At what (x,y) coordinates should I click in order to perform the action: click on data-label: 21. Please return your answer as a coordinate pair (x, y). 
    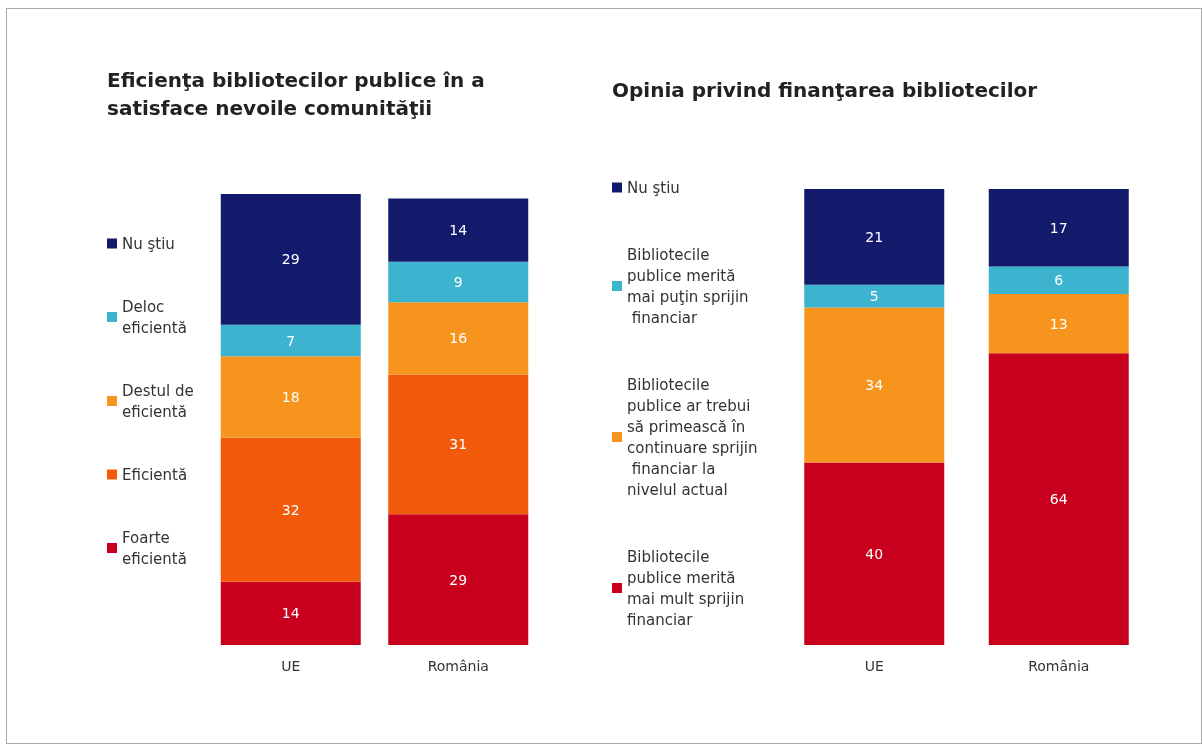
    Looking at the image, I should click on (874, 236).